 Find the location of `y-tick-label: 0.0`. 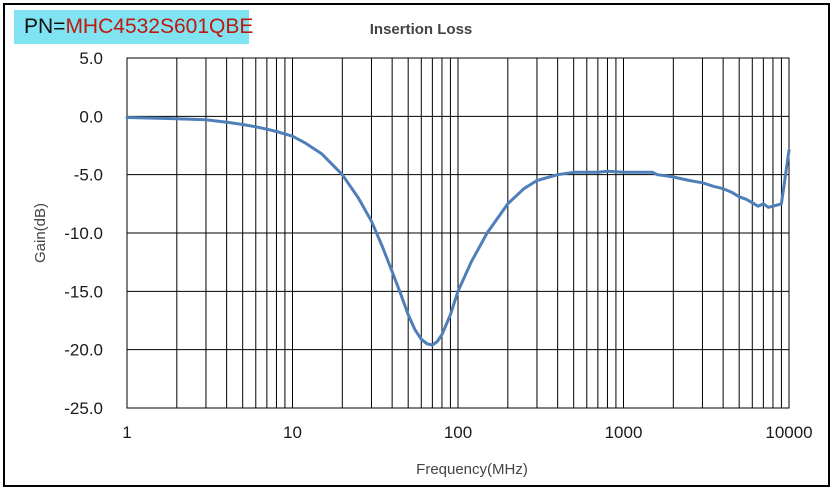

y-tick-label: 0.0 is located at coordinates (91, 116).